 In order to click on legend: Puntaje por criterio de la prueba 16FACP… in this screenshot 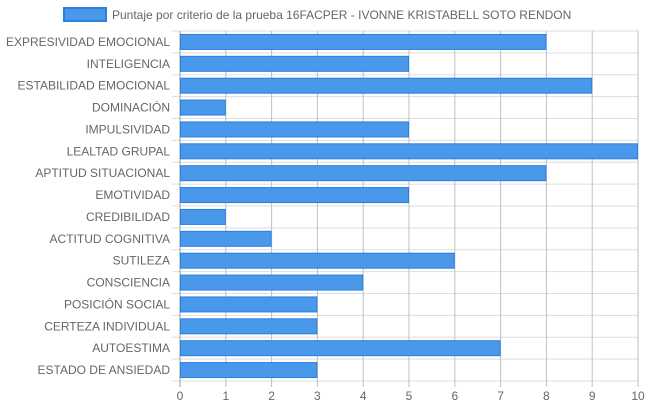, I will do `click(317, 14)`.